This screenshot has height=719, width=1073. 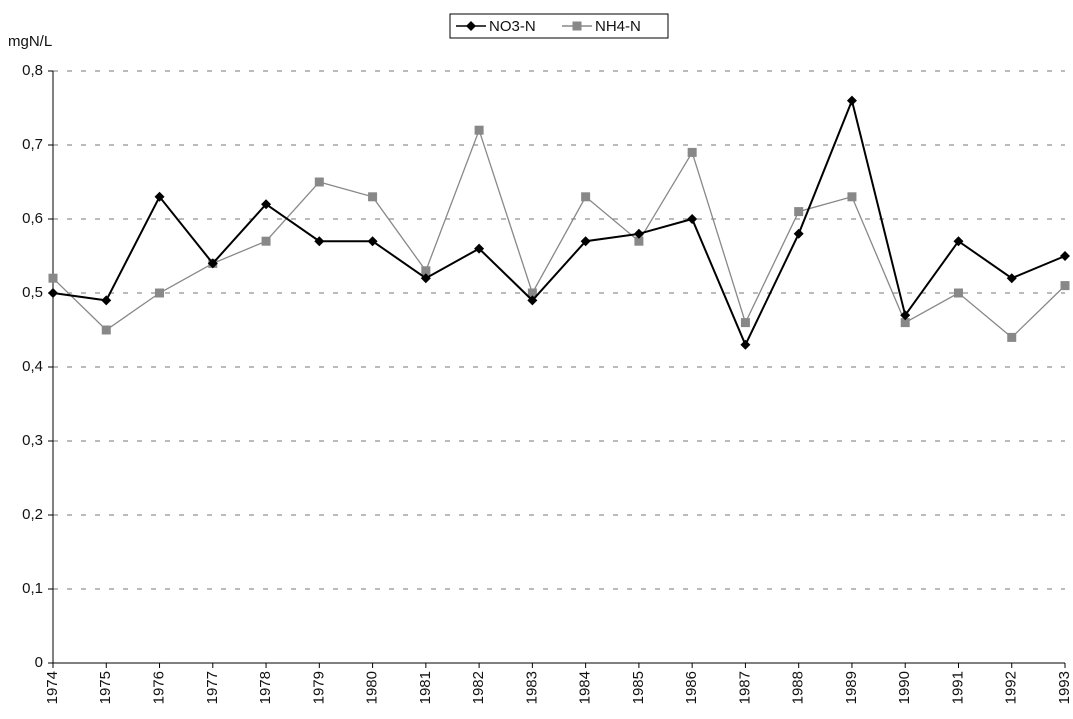 What do you see at coordinates (30, 41) in the screenshot?
I see `y-axis-label: mgN/L` at bounding box center [30, 41].